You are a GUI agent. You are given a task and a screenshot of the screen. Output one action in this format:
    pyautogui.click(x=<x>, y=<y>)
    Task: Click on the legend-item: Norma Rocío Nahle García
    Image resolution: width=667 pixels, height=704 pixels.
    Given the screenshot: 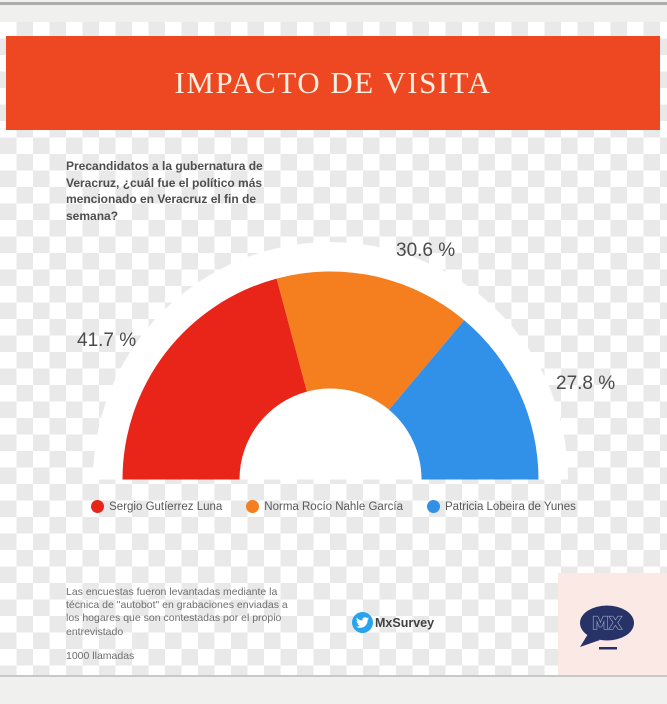 What is the action you would take?
    pyautogui.click(x=324, y=506)
    